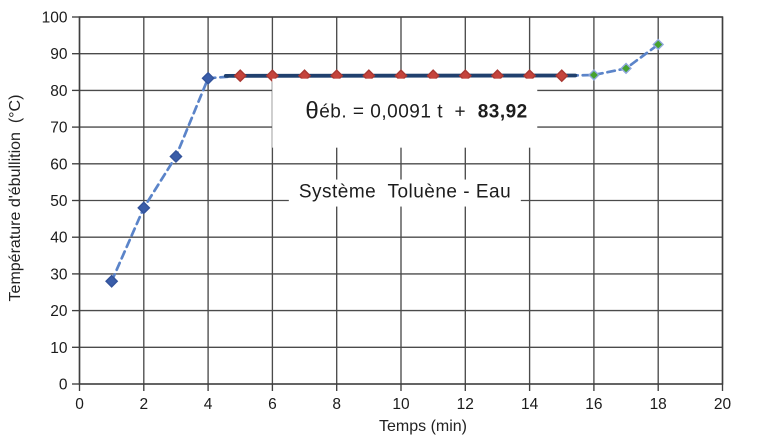 This screenshot has width=760, height=442. I want to click on data-point-final-t16, so click(594, 75).